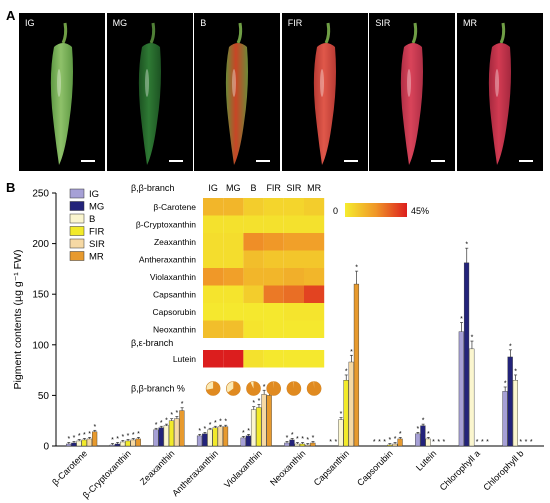  What do you see at coordinates (173, 277) in the screenshot?
I see `heatmap-row-label: Violaxanthin` at bounding box center [173, 277].